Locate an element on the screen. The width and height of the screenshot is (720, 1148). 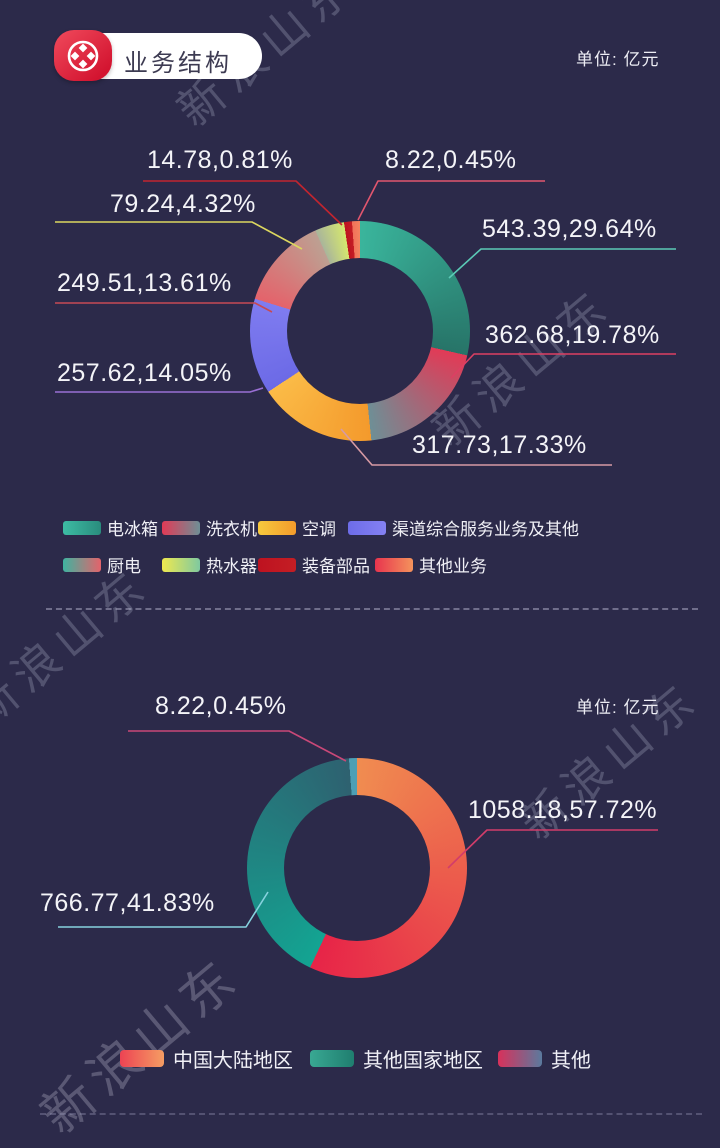
legend-item-fridge: 电冰箱 is located at coordinates (110, 527).